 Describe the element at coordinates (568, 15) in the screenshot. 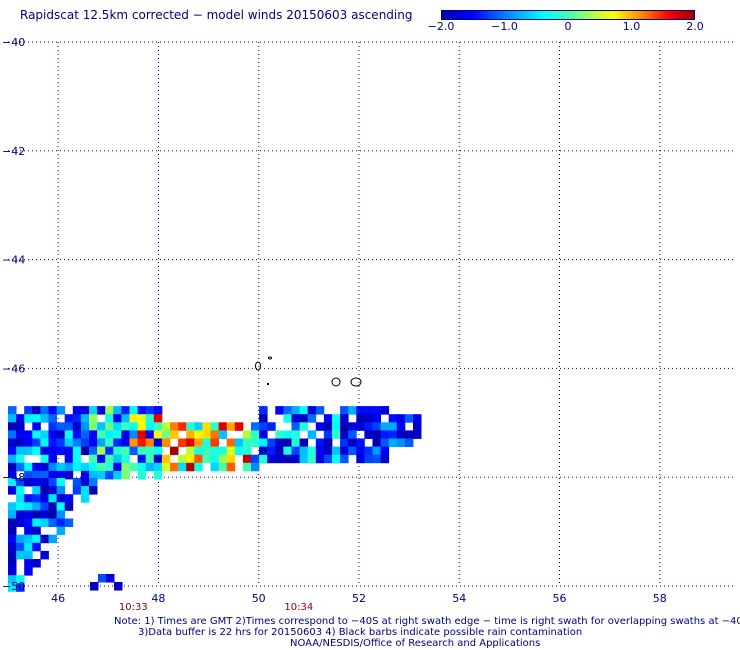

I see `colorbar` at that location.